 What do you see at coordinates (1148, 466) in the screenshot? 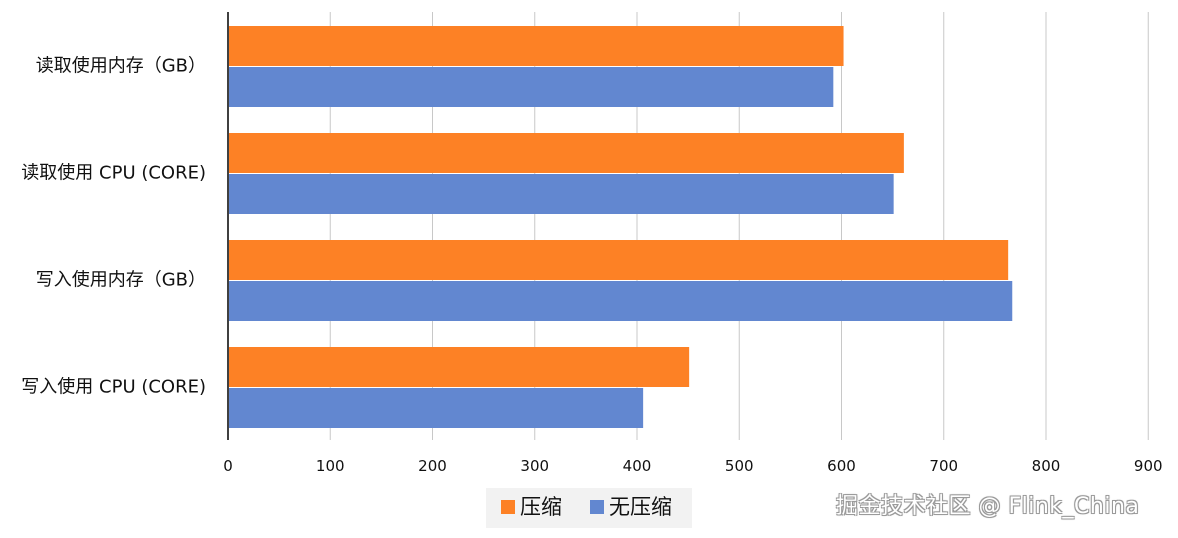
I see `x-tick-label: 900` at bounding box center [1148, 466].